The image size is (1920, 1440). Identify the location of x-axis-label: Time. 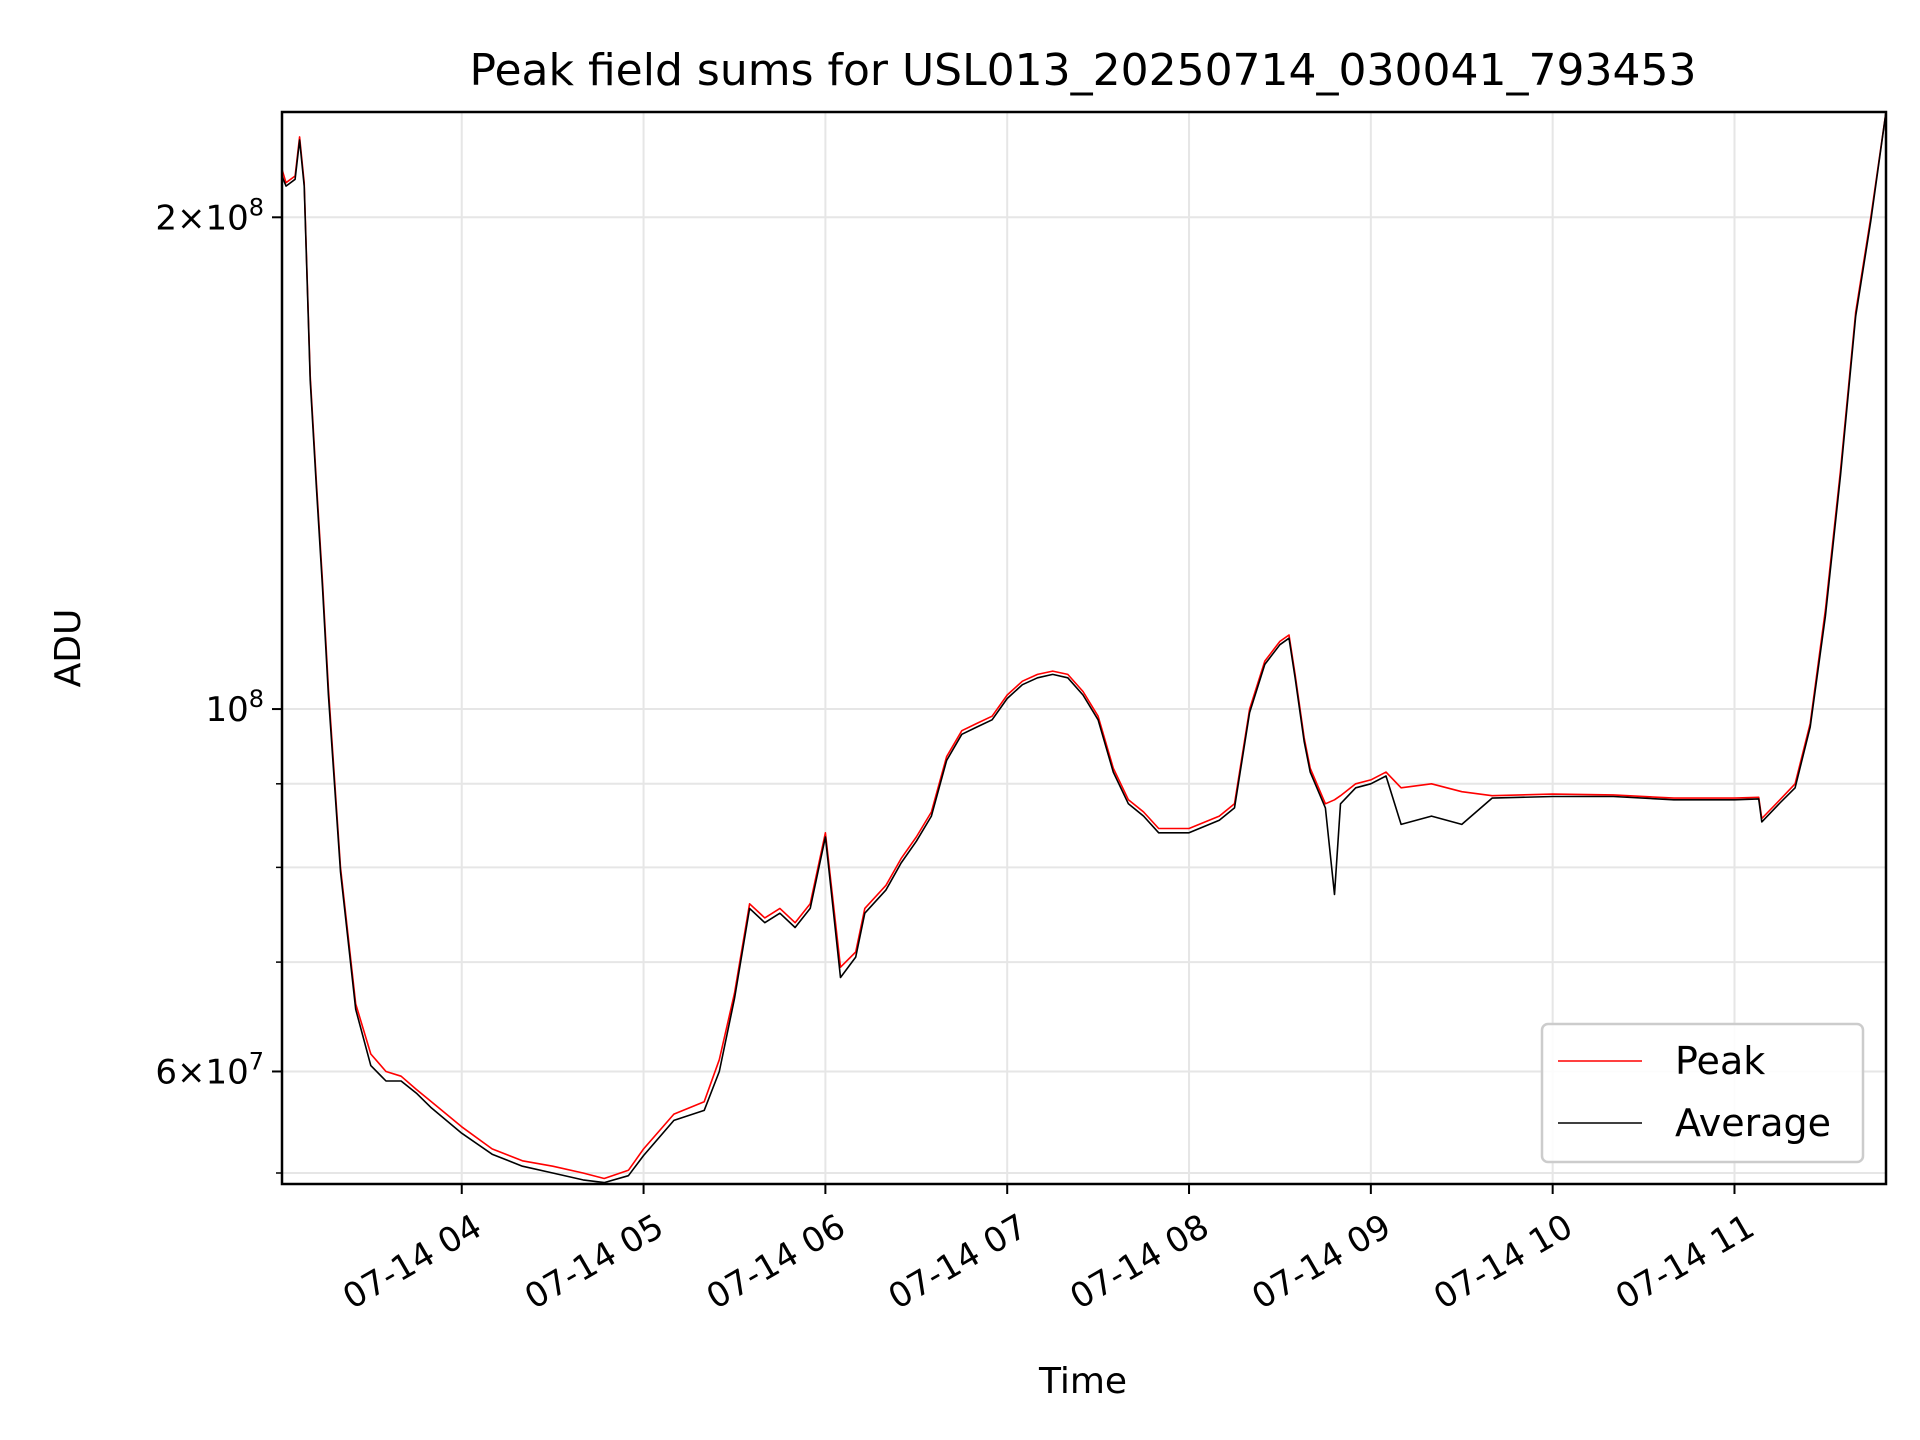
(1082, 1381).